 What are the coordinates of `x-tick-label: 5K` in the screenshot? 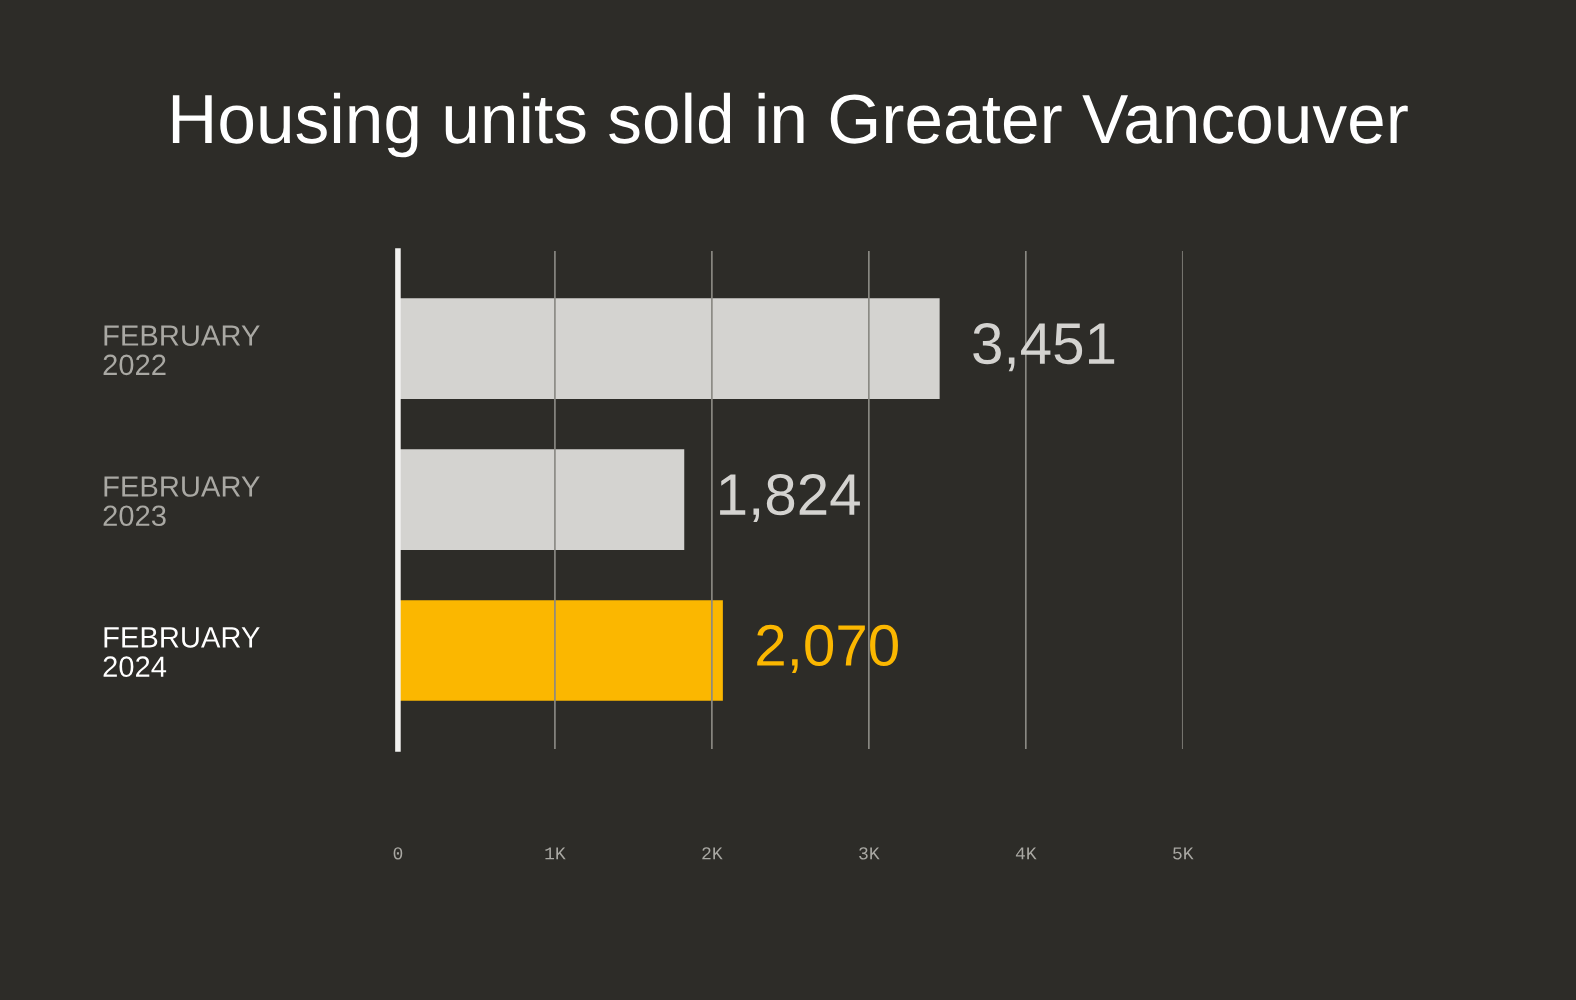 It's located at (1183, 853).